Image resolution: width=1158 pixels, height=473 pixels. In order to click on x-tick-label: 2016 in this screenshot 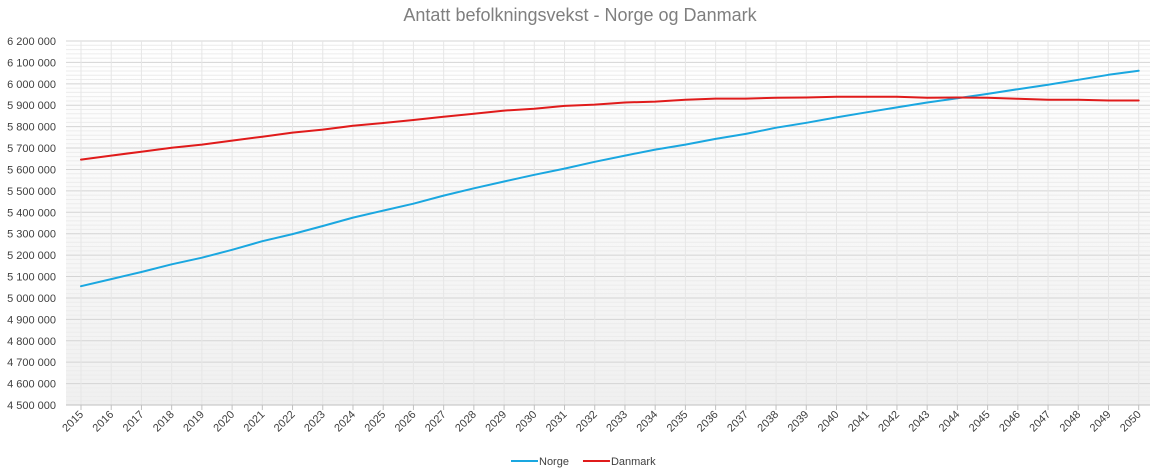, I will do `click(104, 422)`.